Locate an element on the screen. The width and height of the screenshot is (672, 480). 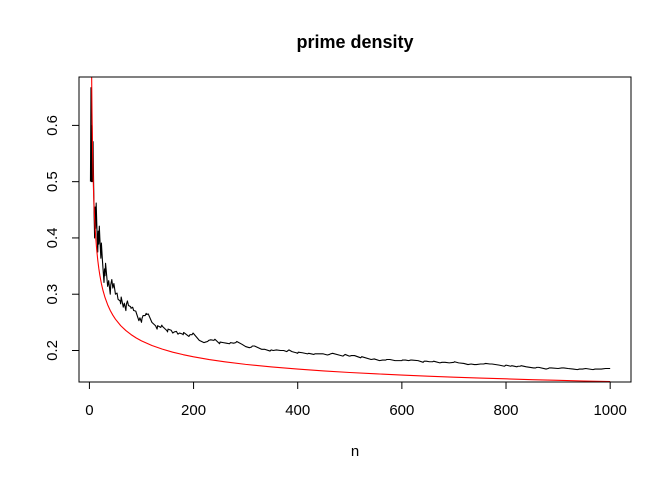
y-tick-label: 0.2 is located at coordinates (52, 350).